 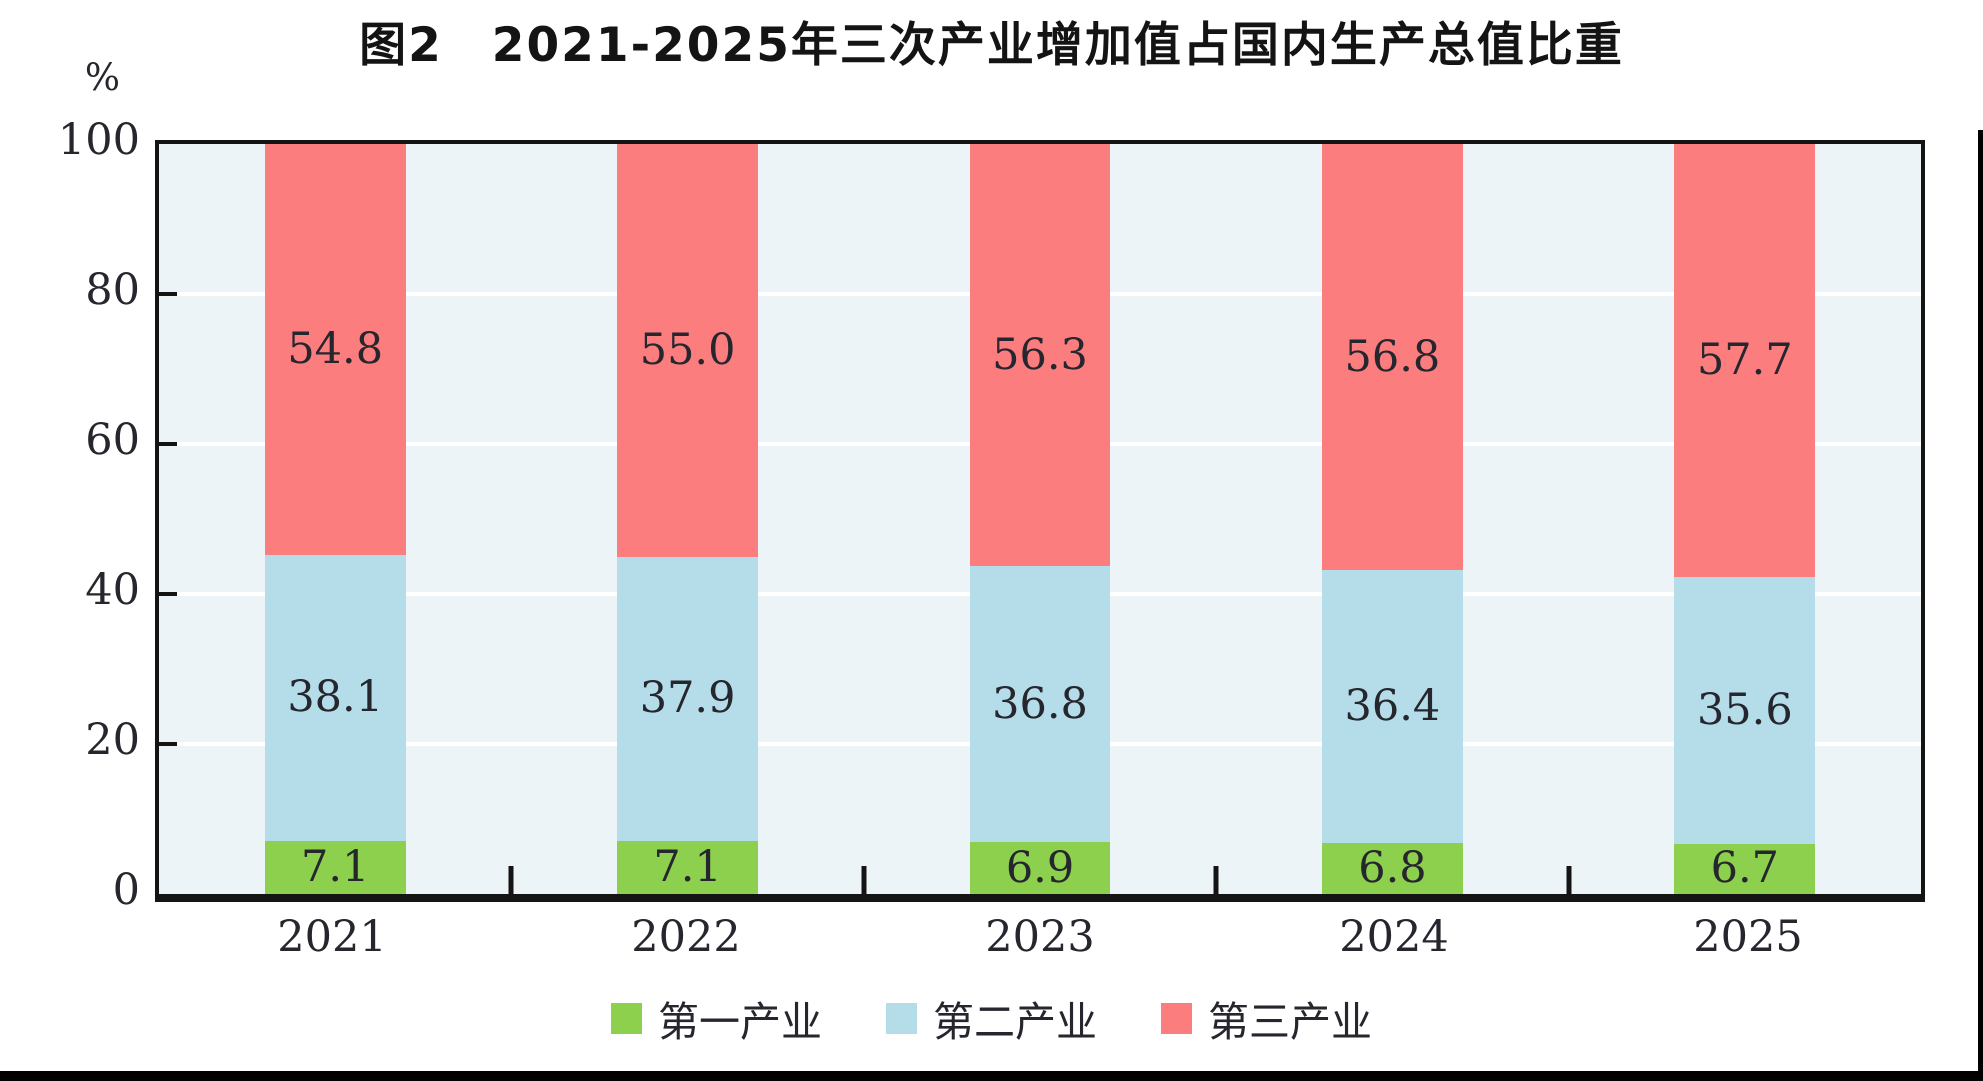 I want to click on bar-segment-第一产业-2022: 7.1, so click(x=688, y=867).